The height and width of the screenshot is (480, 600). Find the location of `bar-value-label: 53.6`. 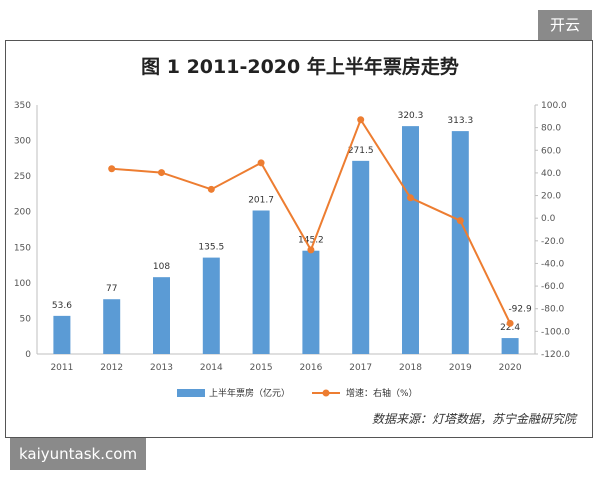

bar-value-label: 53.6 is located at coordinates (62, 306).